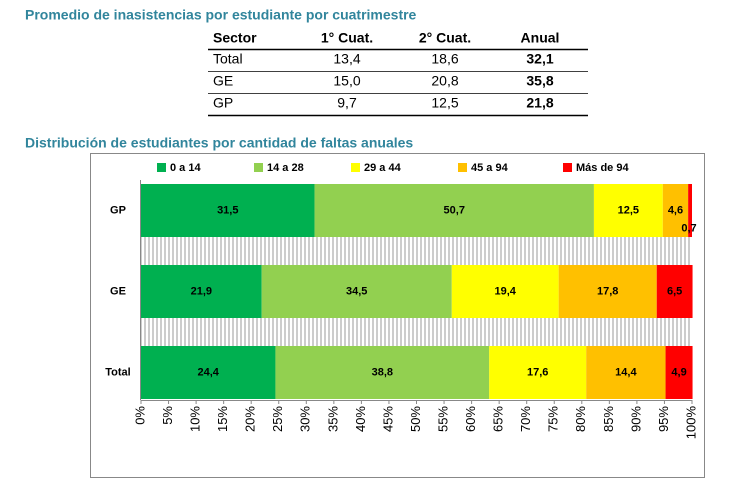  Describe the element at coordinates (360, 419) in the screenshot. I see `x-tick-label: 40%` at that location.